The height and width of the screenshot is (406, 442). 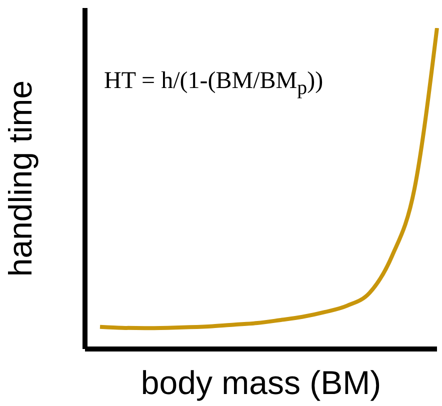 I want to click on x-axis-title: body mass (BM), so click(x=261, y=382).